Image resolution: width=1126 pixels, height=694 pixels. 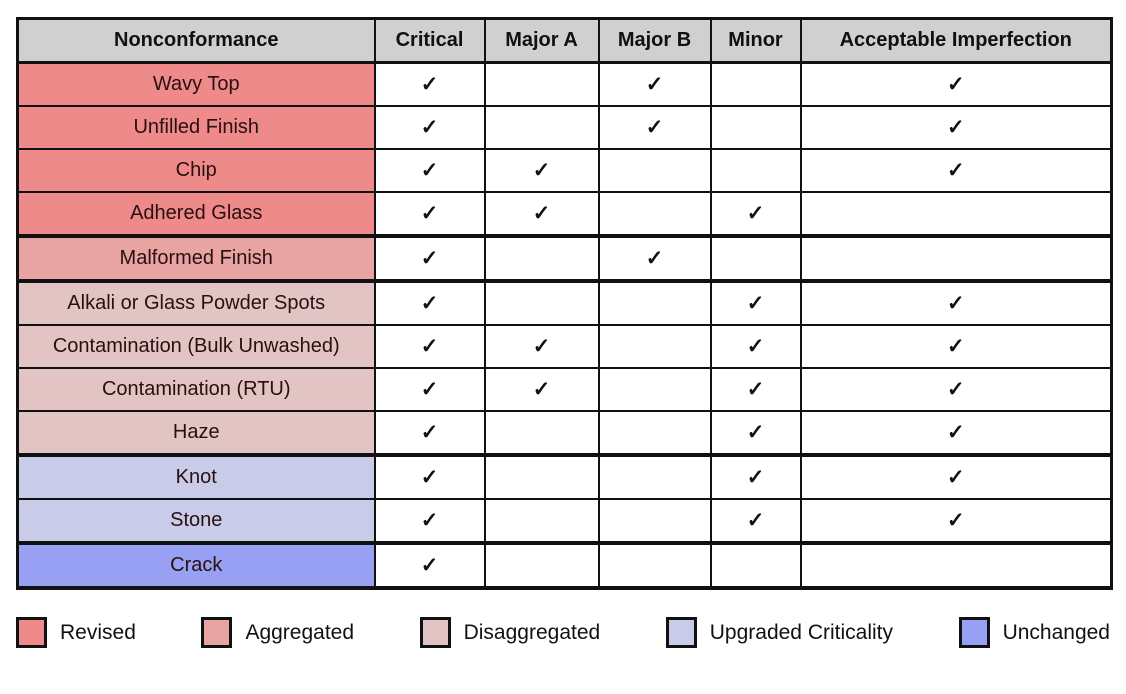 What do you see at coordinates (196, 477) in the screenshot?
I see `row-label: Knot` at bounding box center [196, 477].